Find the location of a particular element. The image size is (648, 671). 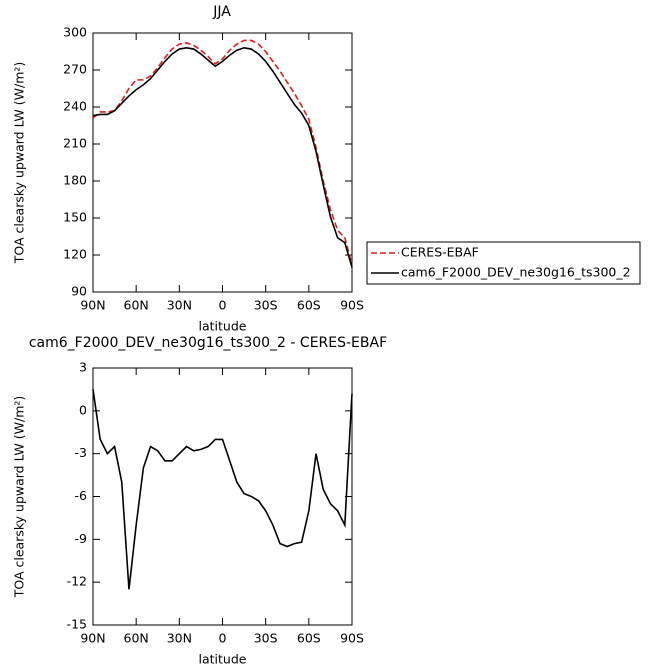

legend-label: cam6_F2000_DEV_ne30g16_ts300_2 is located at coordinates (516, 272).